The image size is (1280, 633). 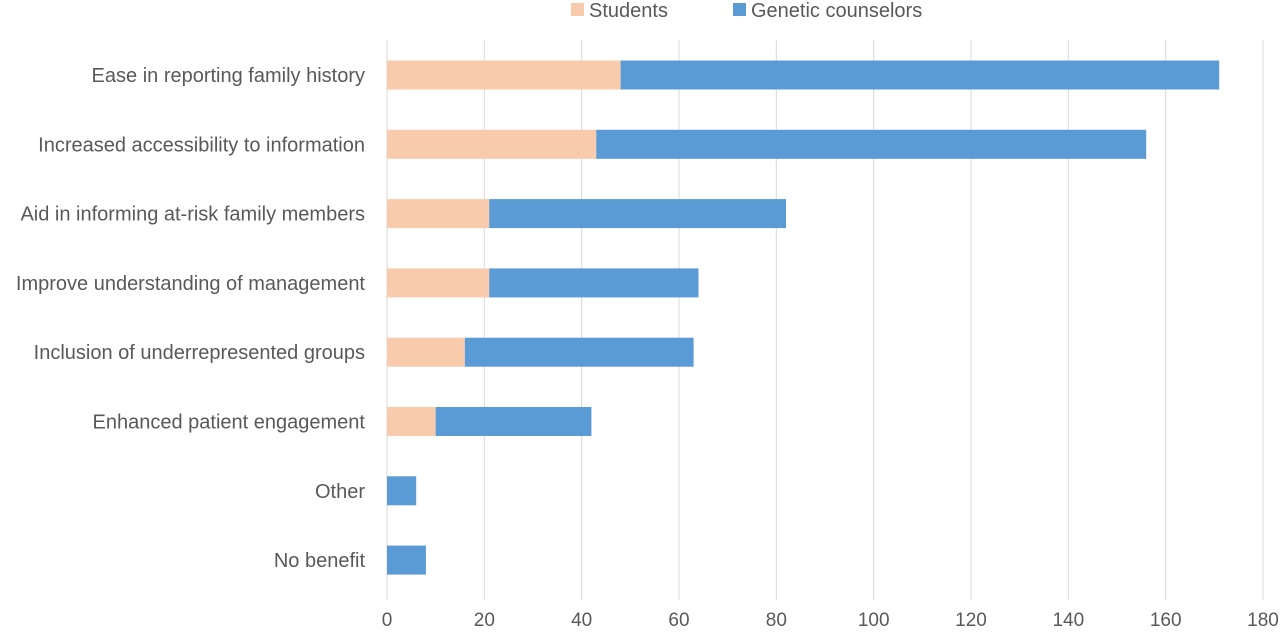 I want to click on bar-genetic-counselors-aid-in-informing-at-risk-family-members, so click(x=638, y=214).